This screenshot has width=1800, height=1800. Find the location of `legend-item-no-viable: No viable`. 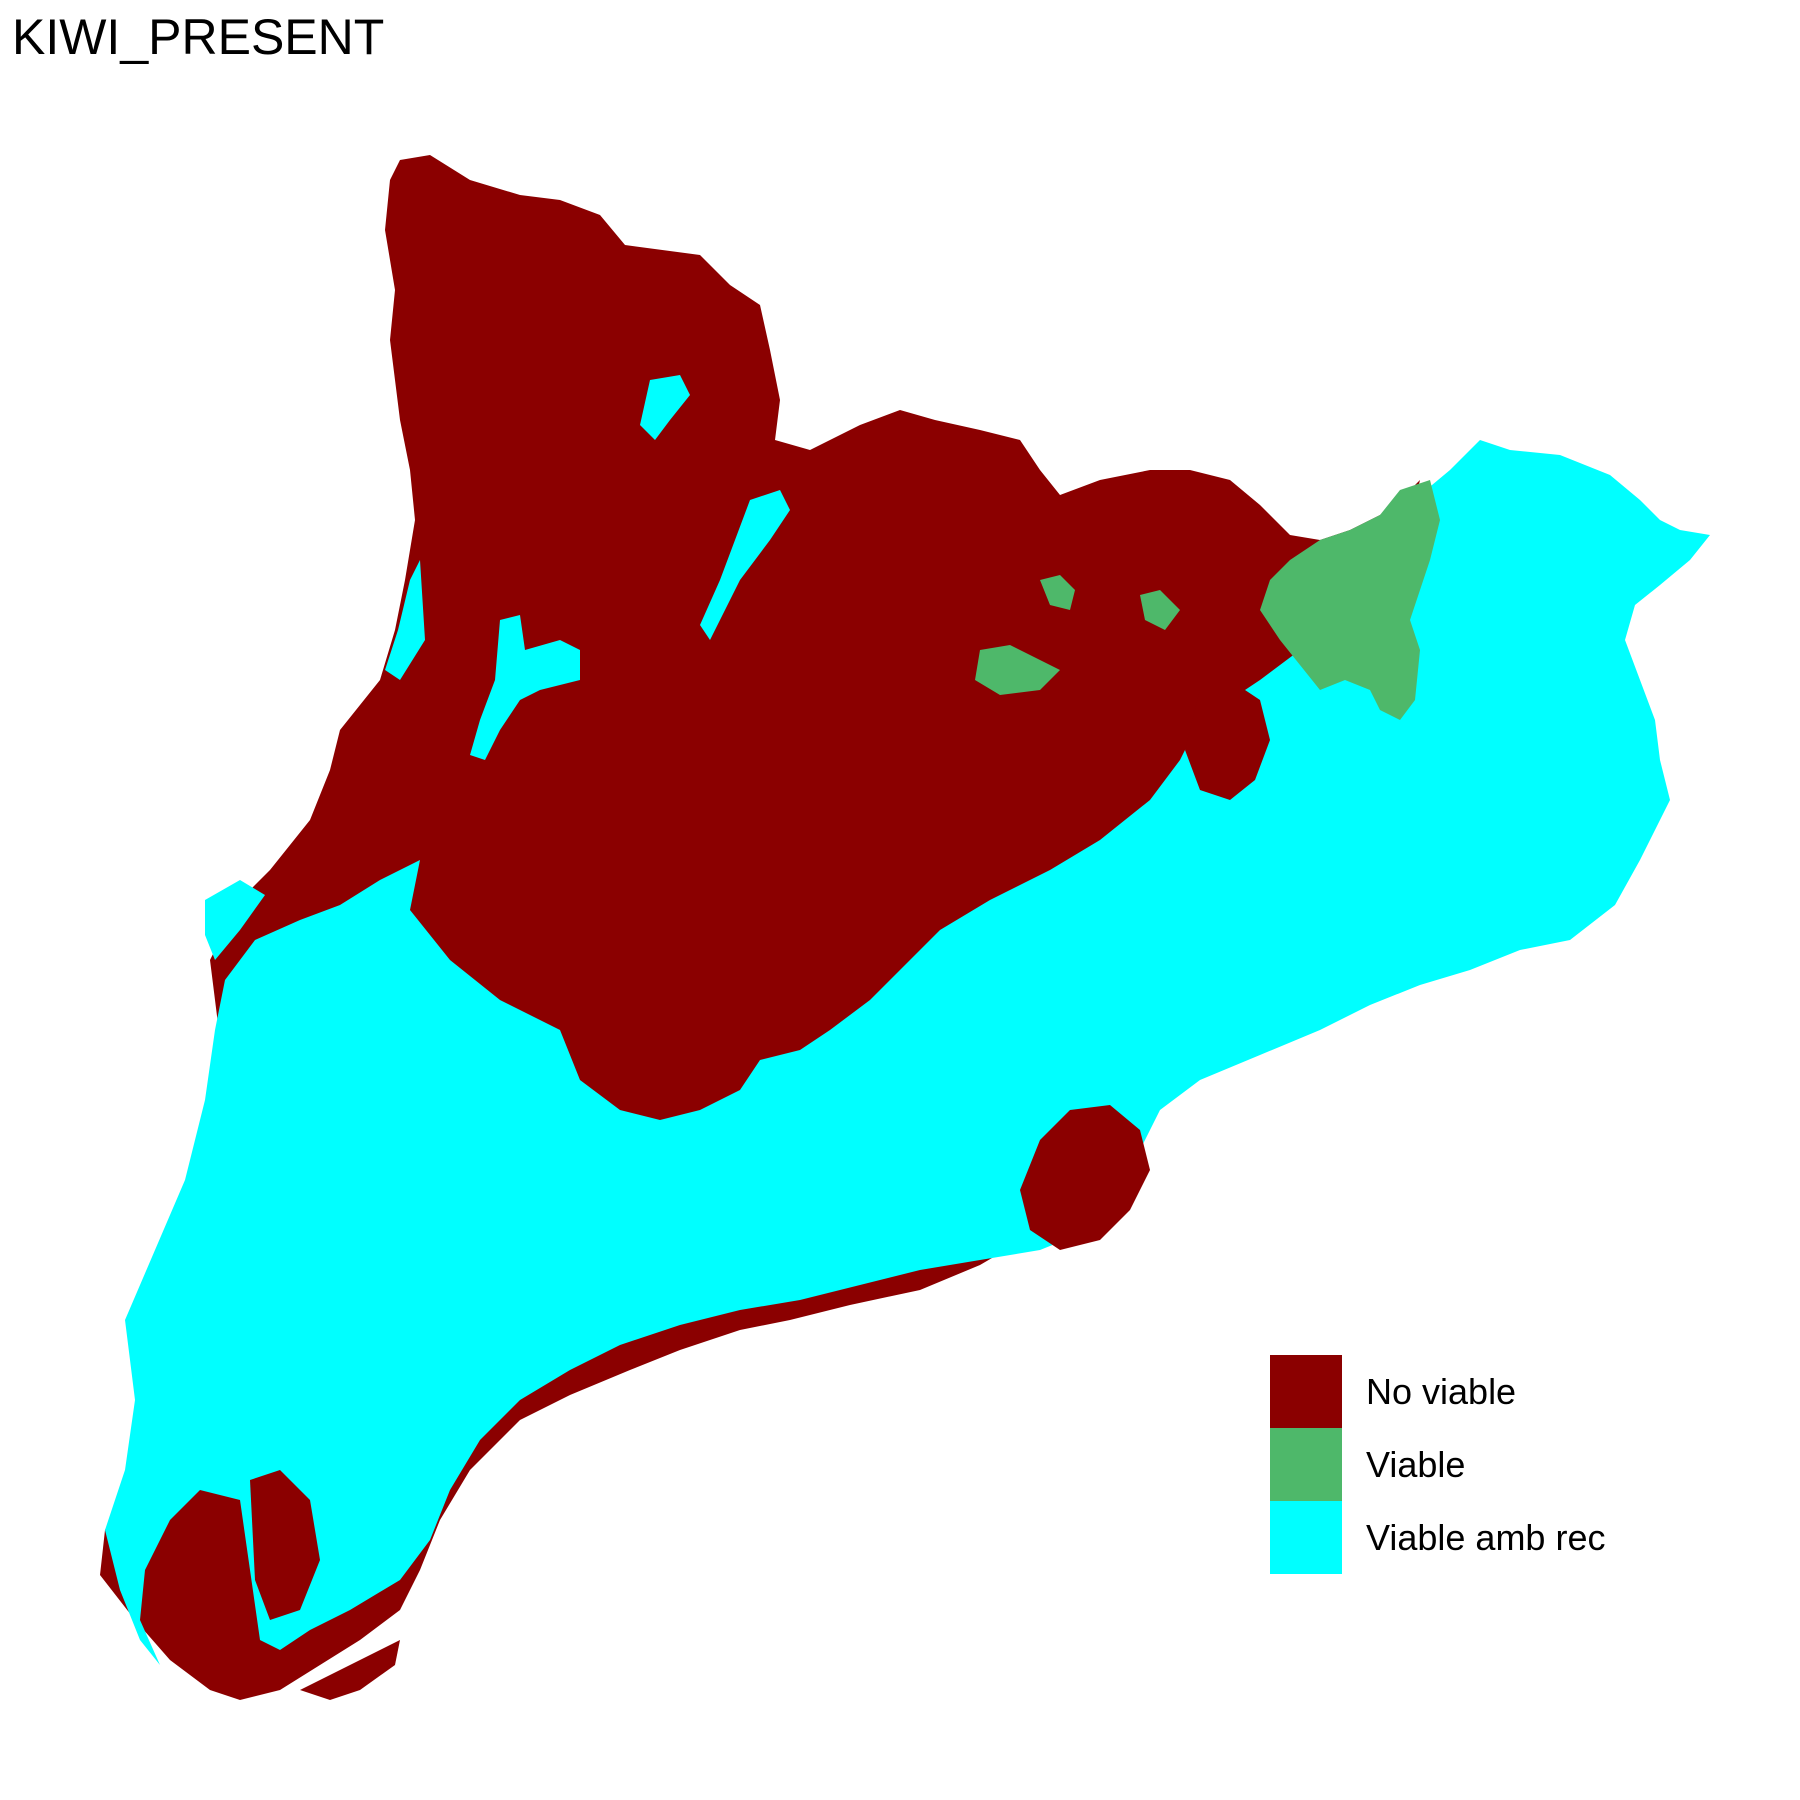

legend-item-no-viable: No viable is located at coordinates (1437, 1391).